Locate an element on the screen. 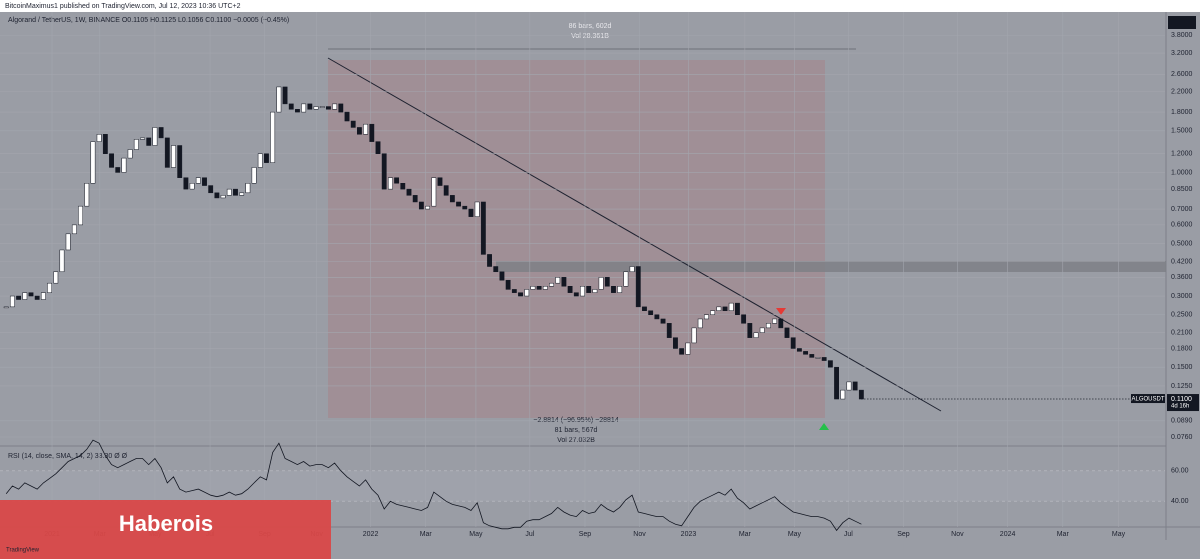 Image resolution: width=1200 pixels, height=559 pixels. sell-arrow is located at coordinates (781, 311).